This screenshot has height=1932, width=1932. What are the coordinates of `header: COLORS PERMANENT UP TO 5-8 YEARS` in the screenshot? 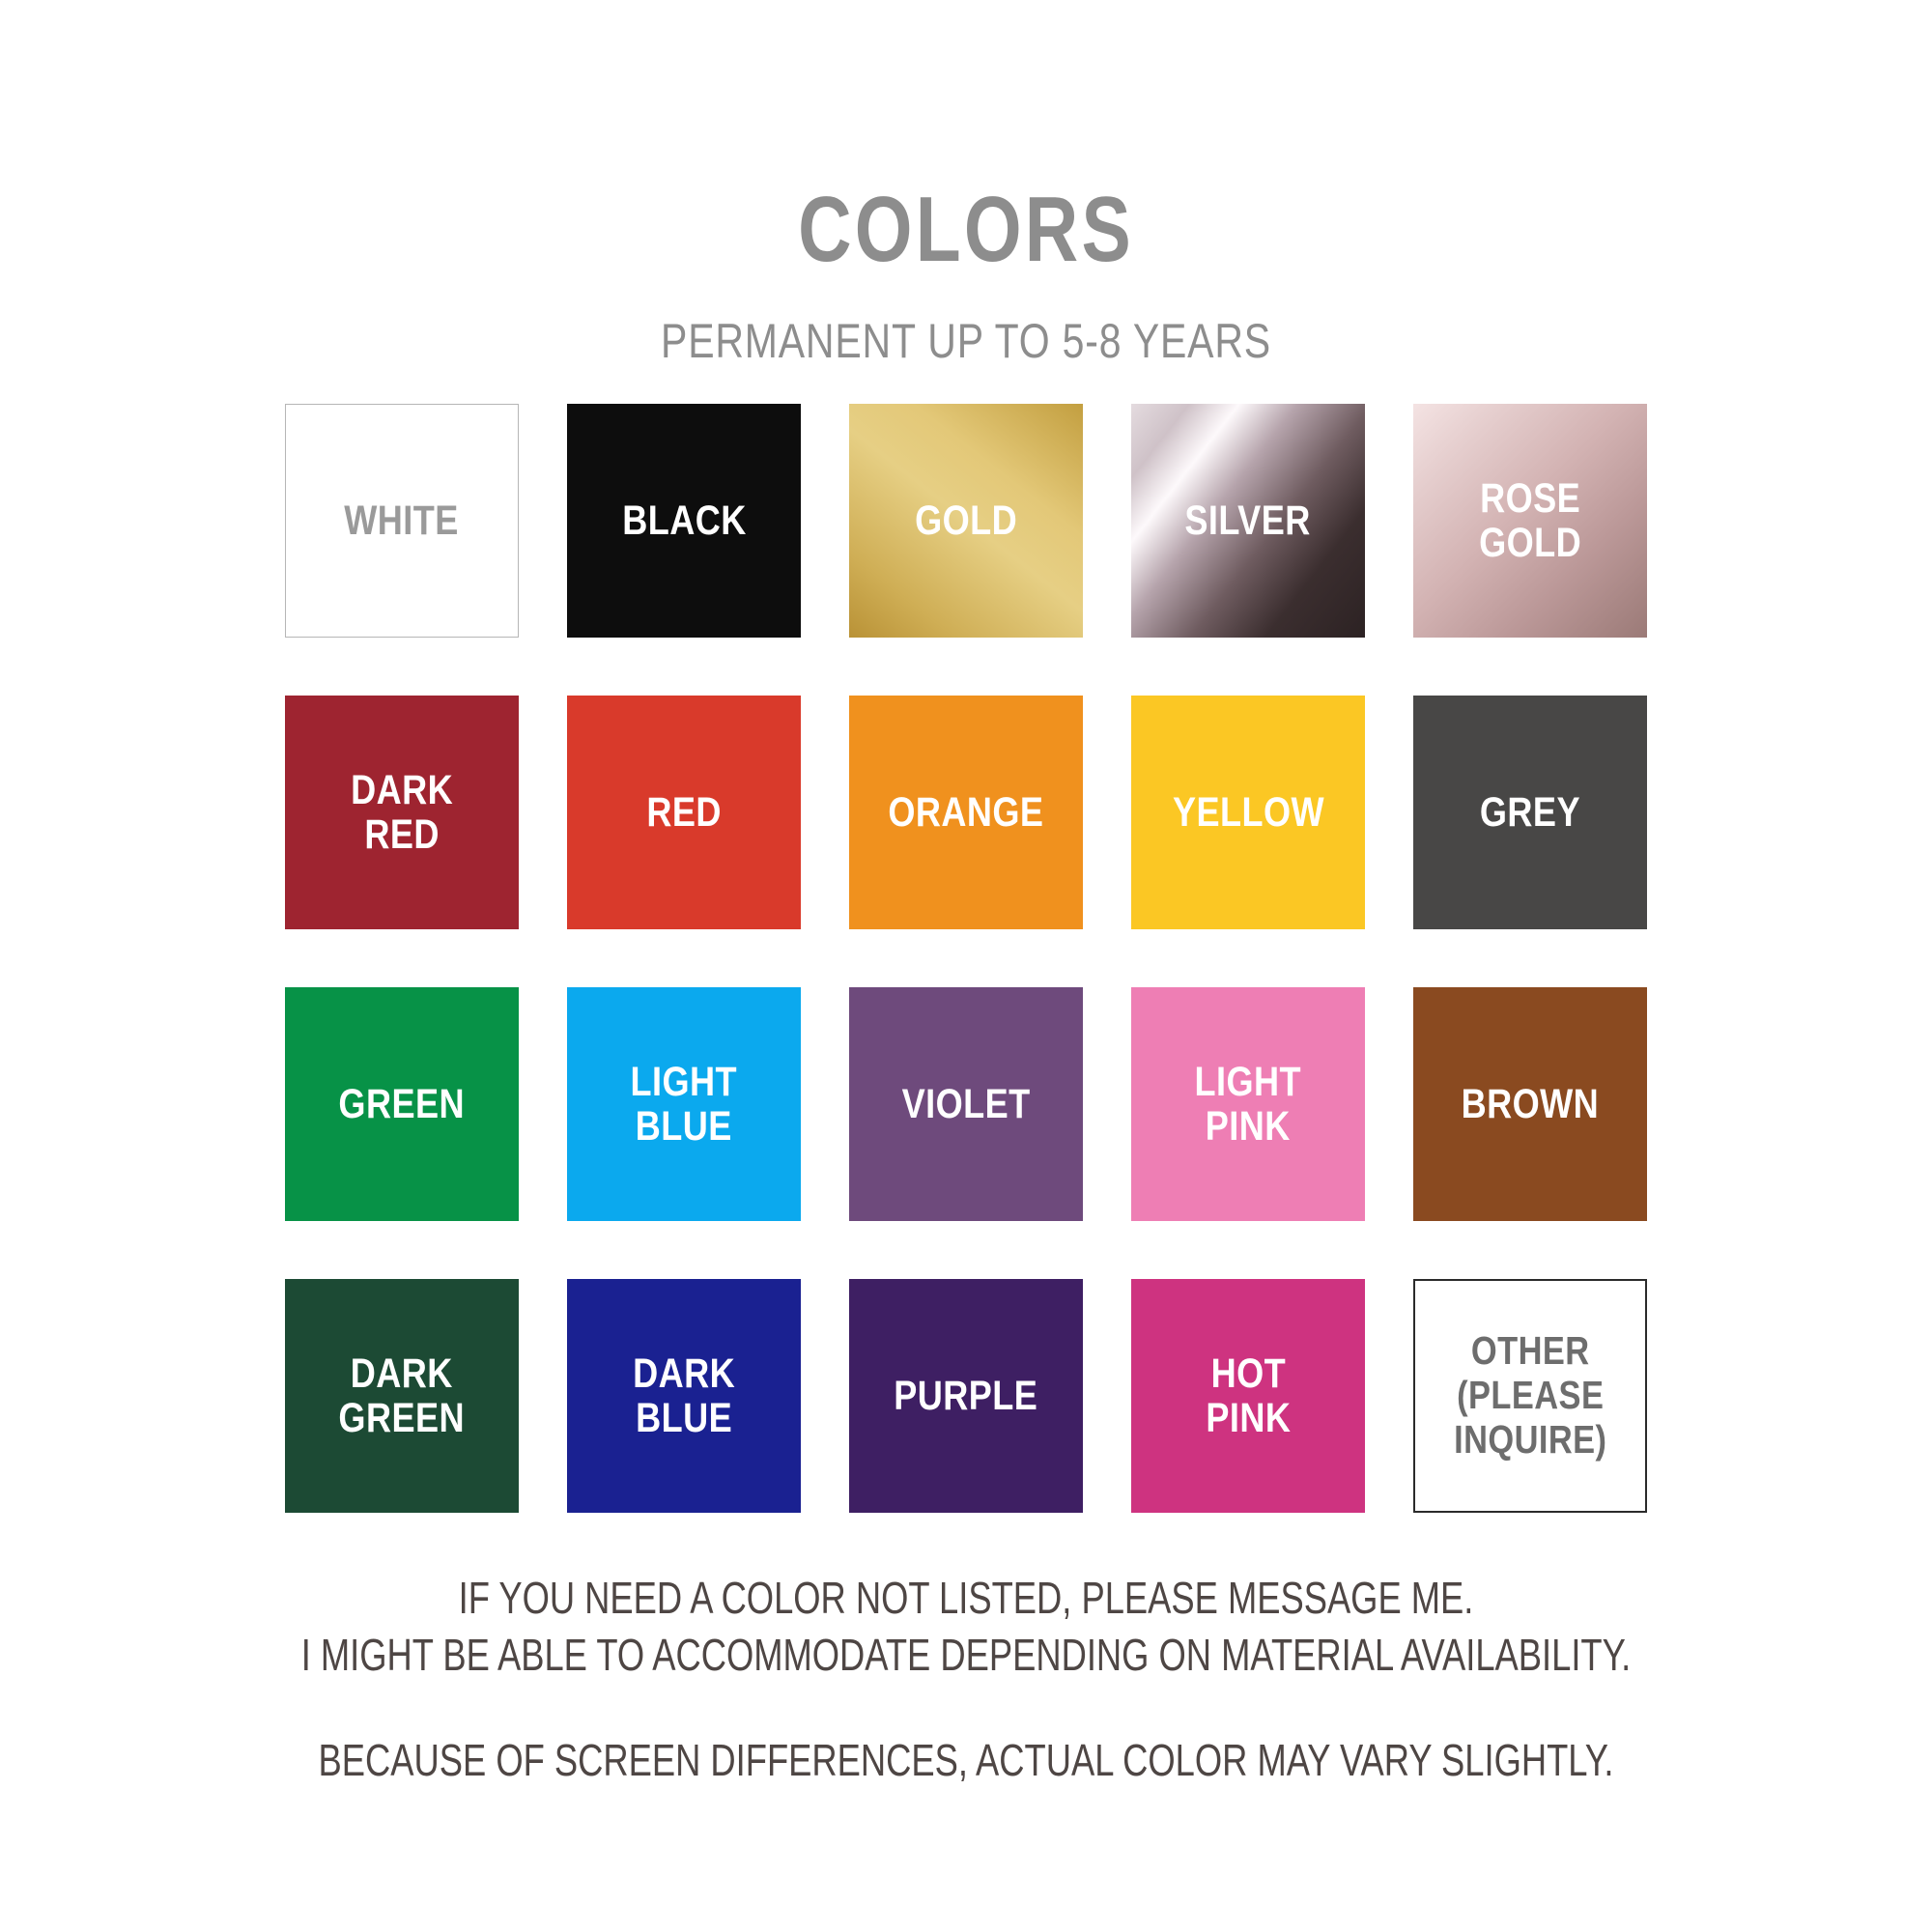 It's located at (966, 273).